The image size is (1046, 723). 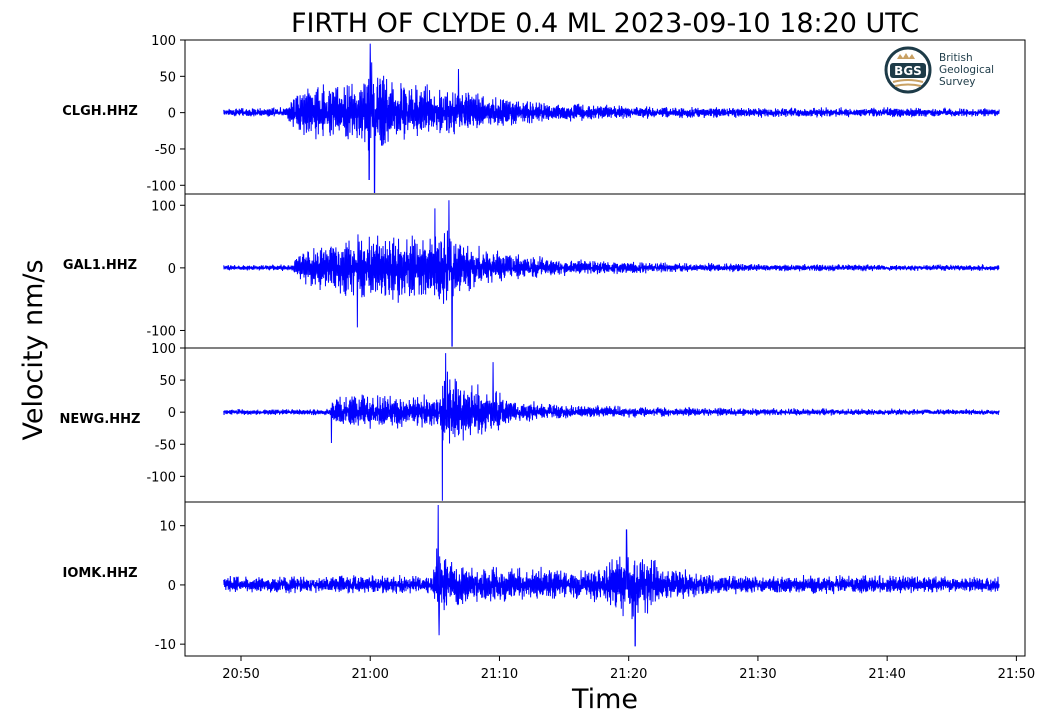 I want to click on strata-icon, so click(x=908, y=83).